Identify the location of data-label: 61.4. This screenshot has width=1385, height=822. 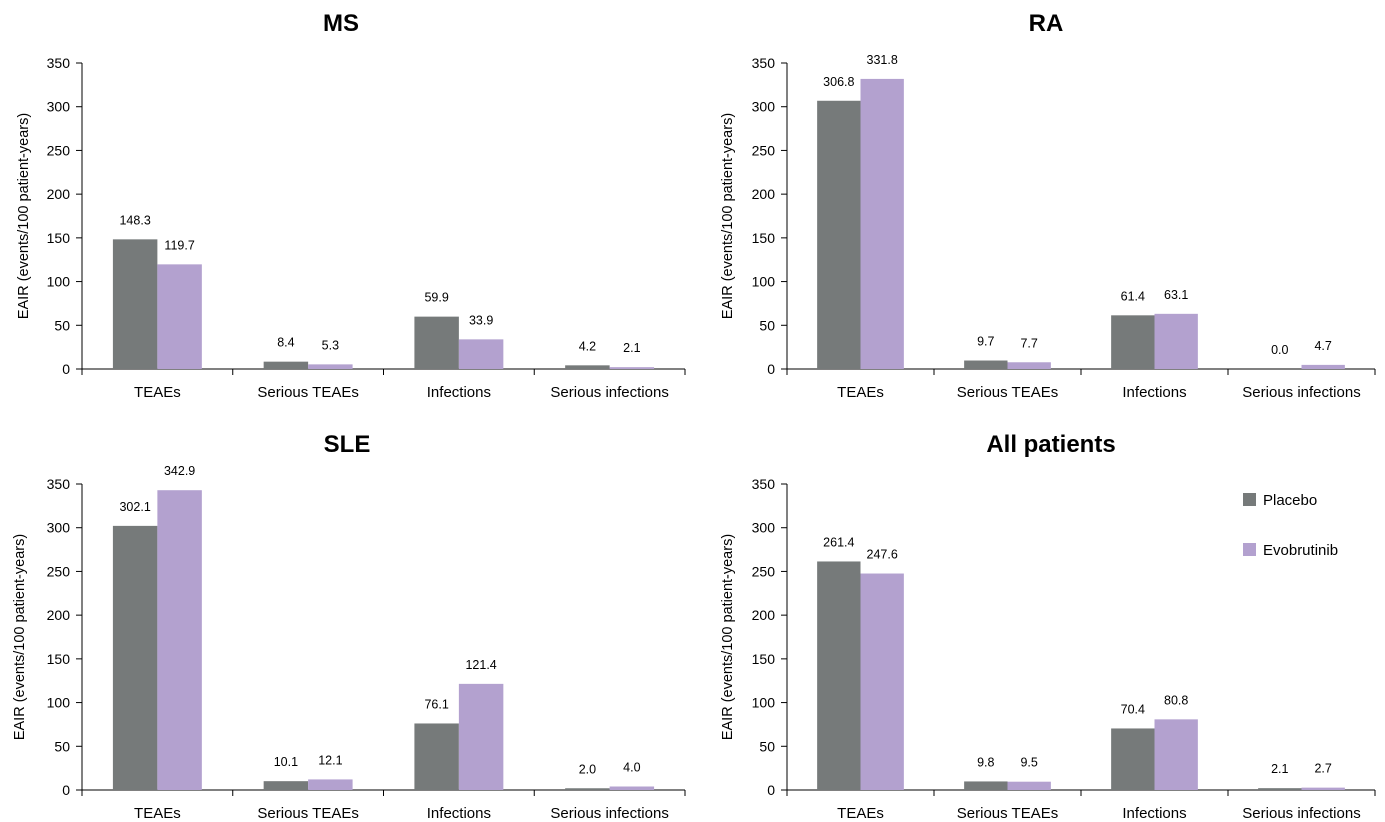
(1133, 296).